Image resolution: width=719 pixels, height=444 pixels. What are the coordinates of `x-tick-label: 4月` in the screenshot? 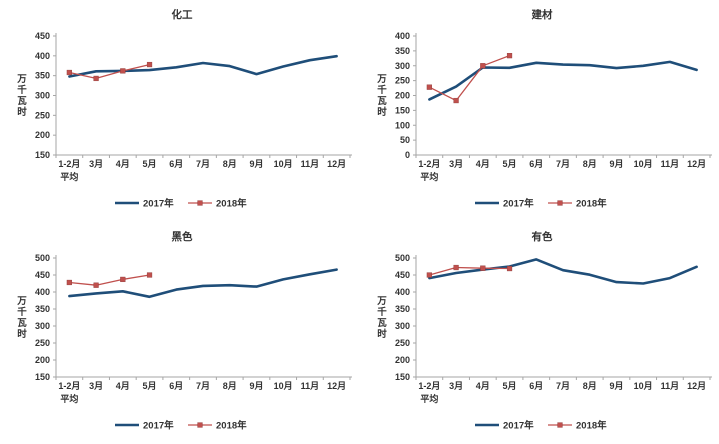 It's located at (123, 164).